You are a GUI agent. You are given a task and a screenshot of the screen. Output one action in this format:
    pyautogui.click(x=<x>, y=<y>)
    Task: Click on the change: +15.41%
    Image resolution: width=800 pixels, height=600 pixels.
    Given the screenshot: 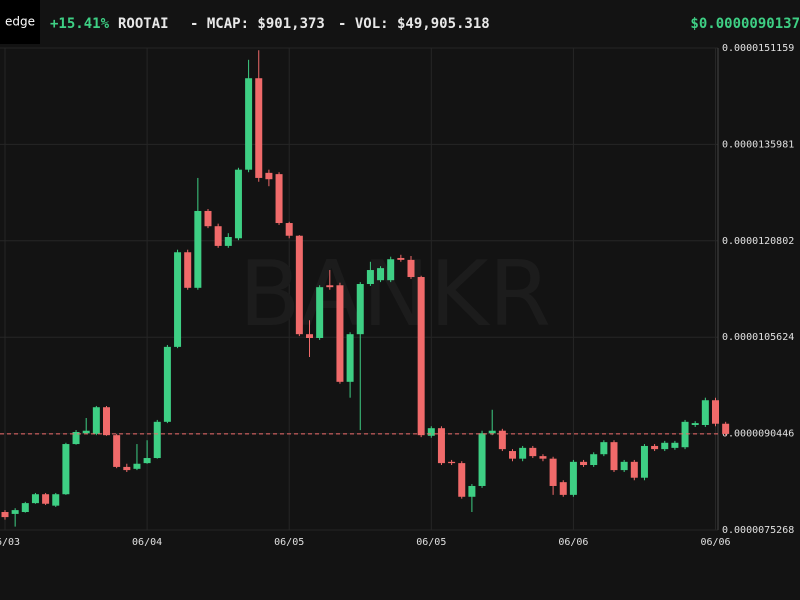 What is the action you would take?
    pyautogui.click(x=80, y=24)
    